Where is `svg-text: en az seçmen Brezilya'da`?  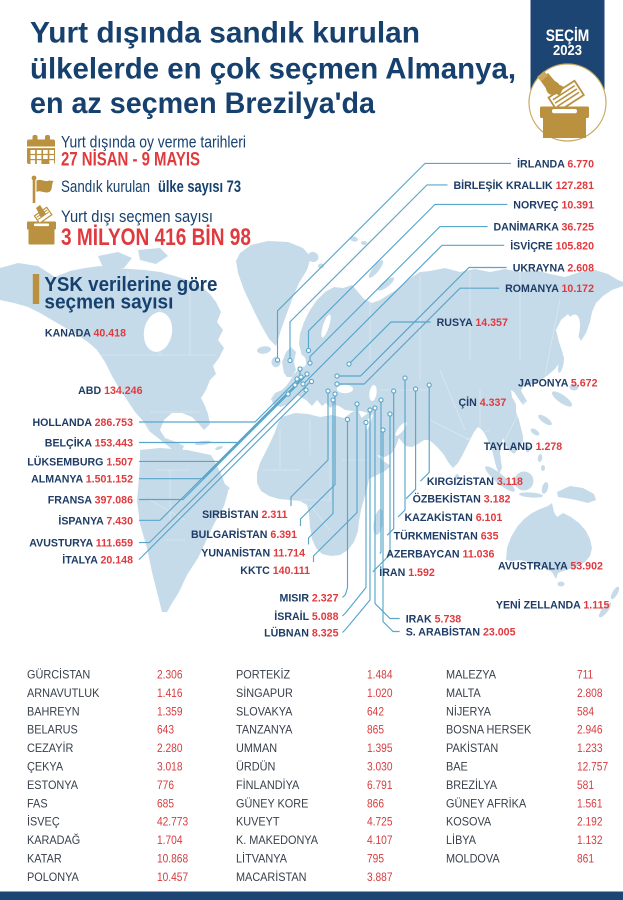
svg-text: en az seçmen Brezilya'da is located at coordinates (202, 103).